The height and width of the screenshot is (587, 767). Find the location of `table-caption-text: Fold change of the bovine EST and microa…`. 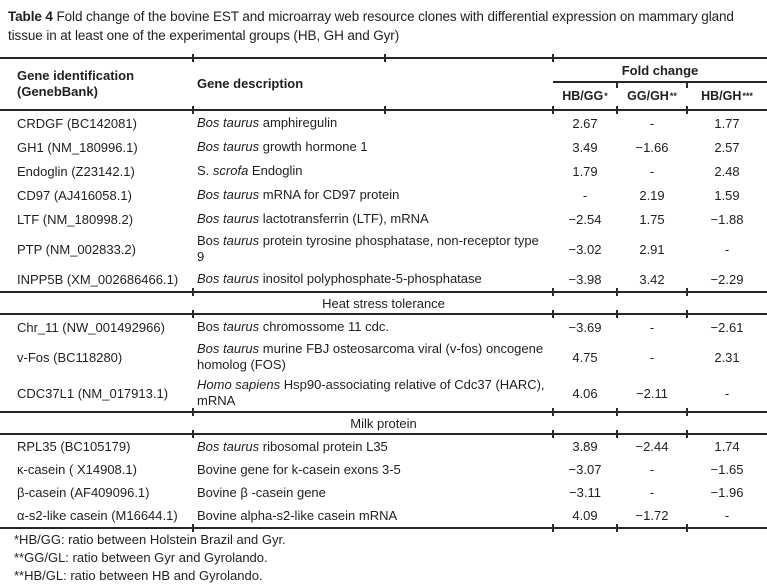

table-caption-text: Fold change of the bovine EST and microa… is located at coordinates (371, 26).